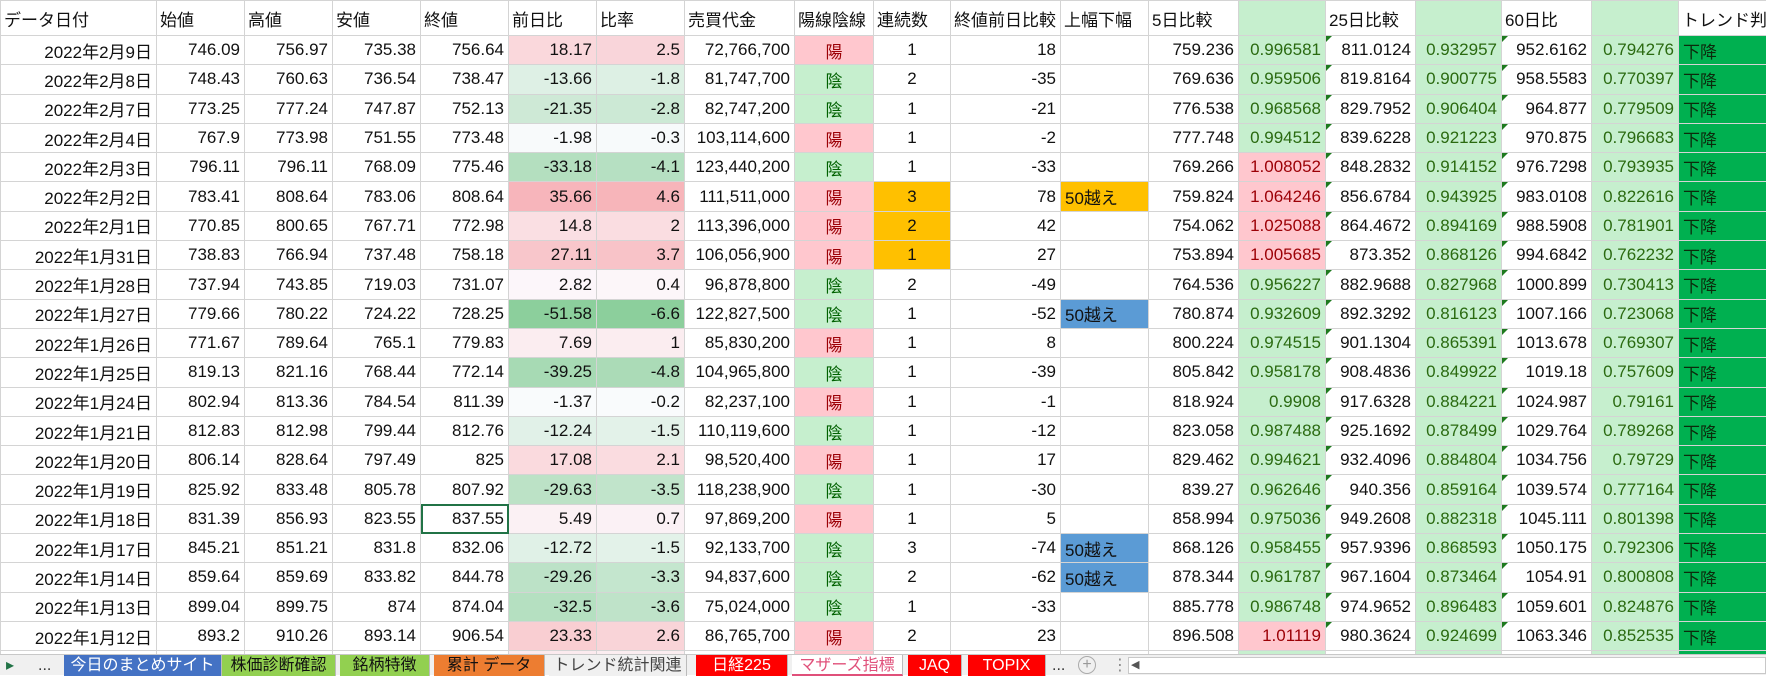 The width and height of the screenshot is (1766, 676). What do you see at coordinates (1547, 167) in the screenshot?
I see `cell-ma60: 976.7298` at bounding box center [1547, 167].